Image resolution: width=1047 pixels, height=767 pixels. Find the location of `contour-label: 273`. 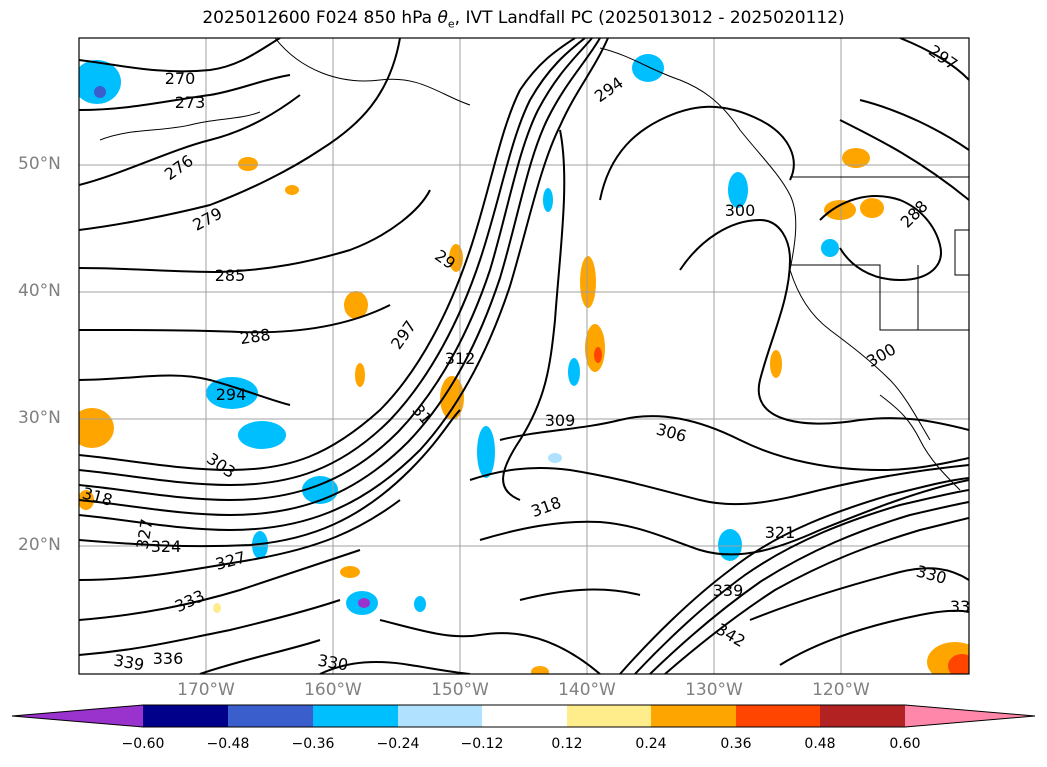

contour-label: 273 is located at coordinates (190, 102).